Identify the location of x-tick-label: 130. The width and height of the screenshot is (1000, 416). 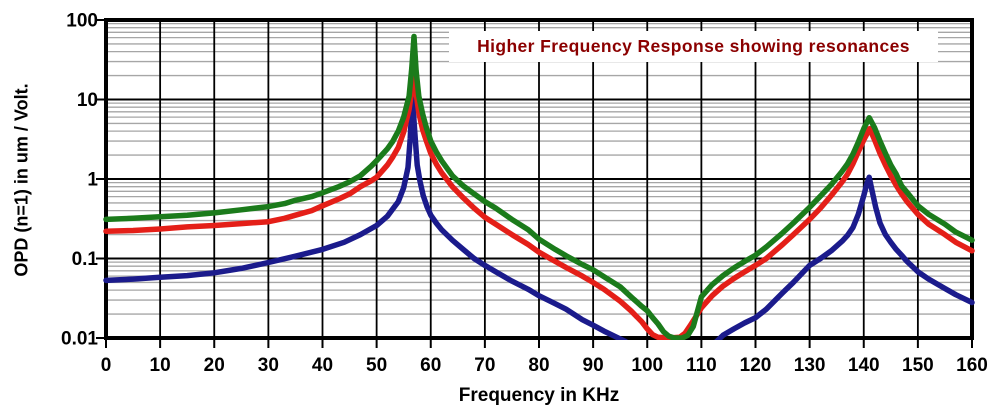
(810, 365).